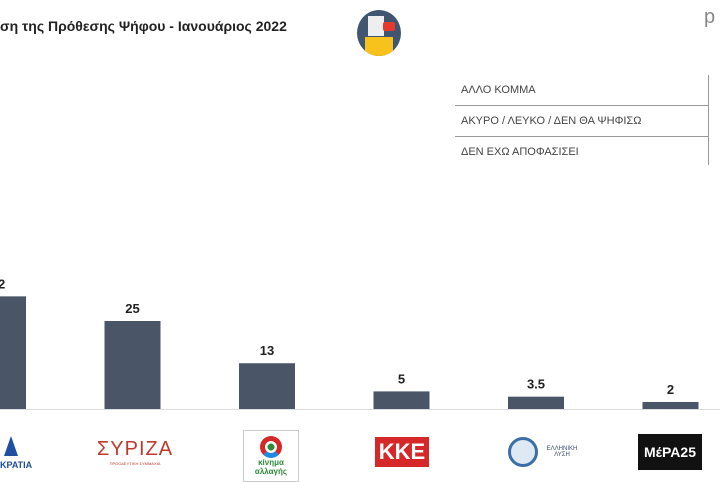 The image size is (720, 482). I want to click on legend-row-other-party: ΑΛΛΟ ΚΟΜΜΑ, so click(581, 90).